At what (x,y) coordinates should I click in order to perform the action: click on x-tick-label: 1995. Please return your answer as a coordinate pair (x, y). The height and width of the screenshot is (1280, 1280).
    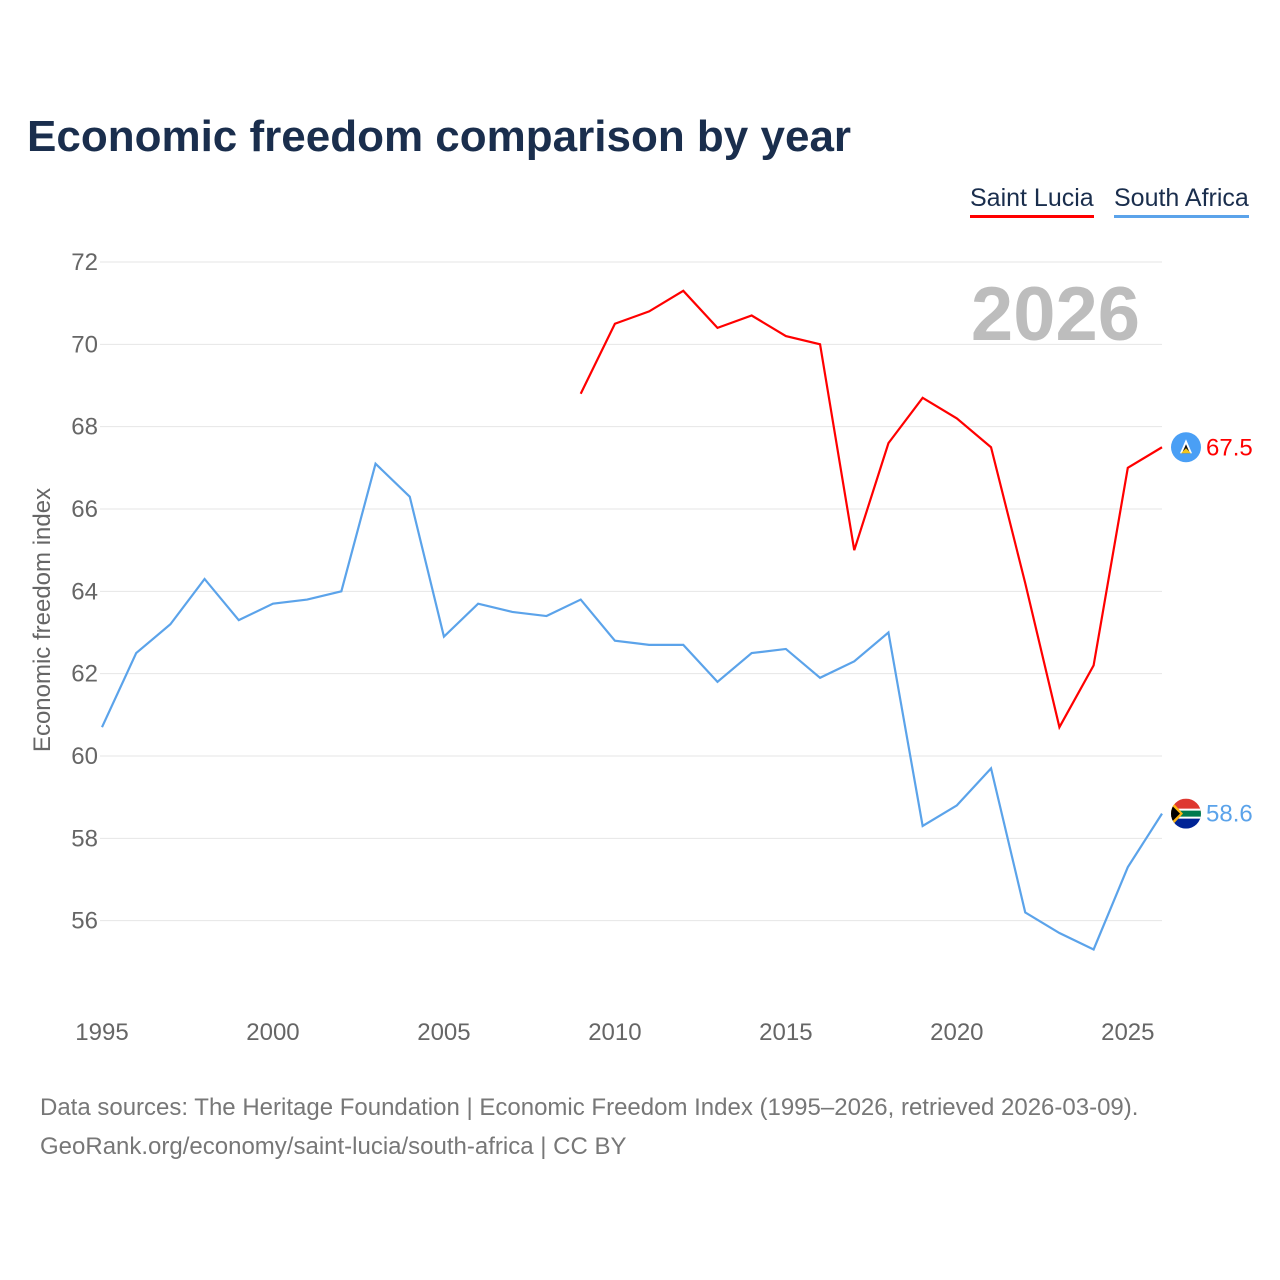
    Looking at the image, I should click on (101, 1032).